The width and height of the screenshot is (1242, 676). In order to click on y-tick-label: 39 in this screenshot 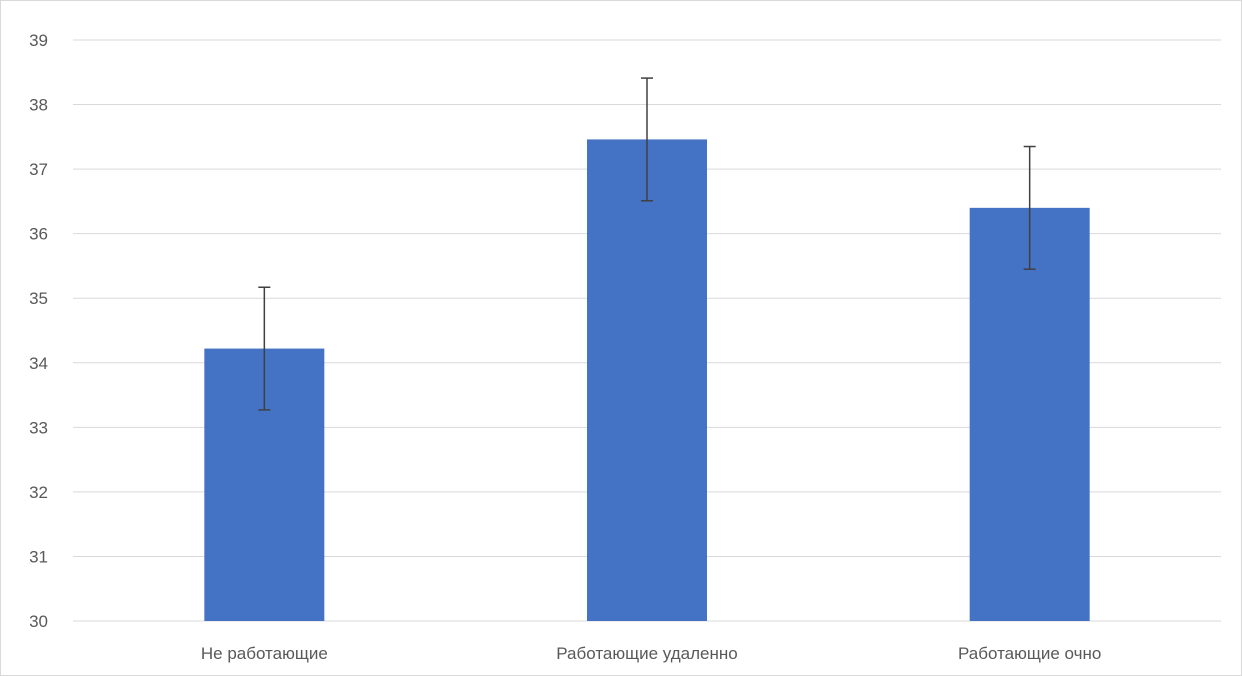, I will do `click(38, 40)`.